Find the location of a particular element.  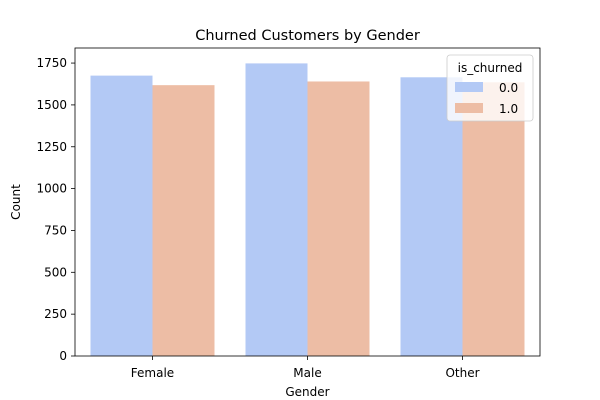

y-tick-label: 1750 is located at coordinates (51, 63).